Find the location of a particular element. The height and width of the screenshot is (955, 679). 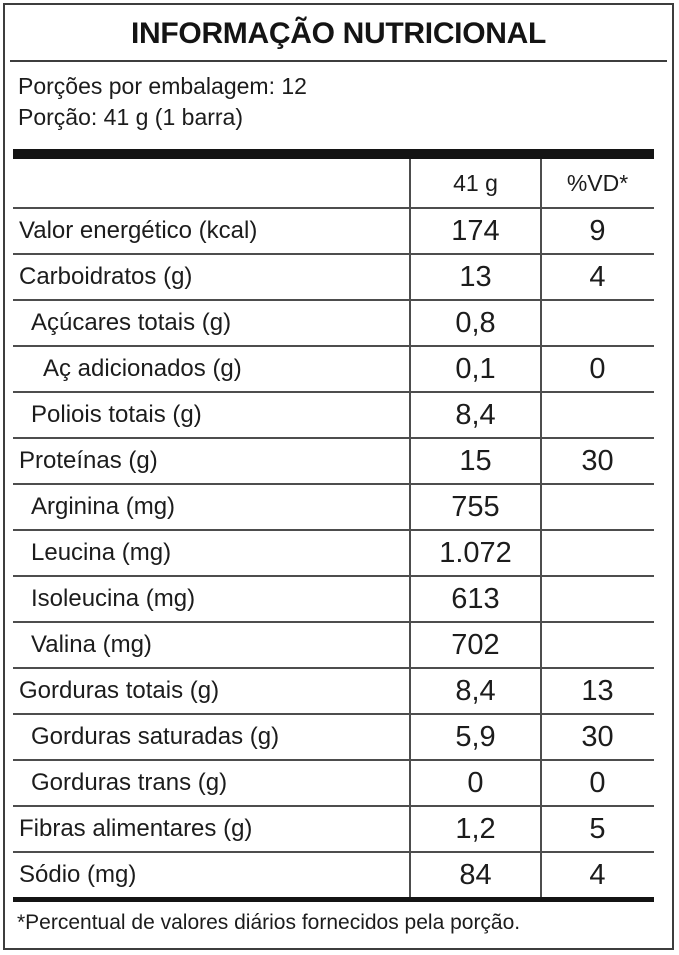

table-row: Sódio (mg) 84 4 is located at coordinates (333, 874).